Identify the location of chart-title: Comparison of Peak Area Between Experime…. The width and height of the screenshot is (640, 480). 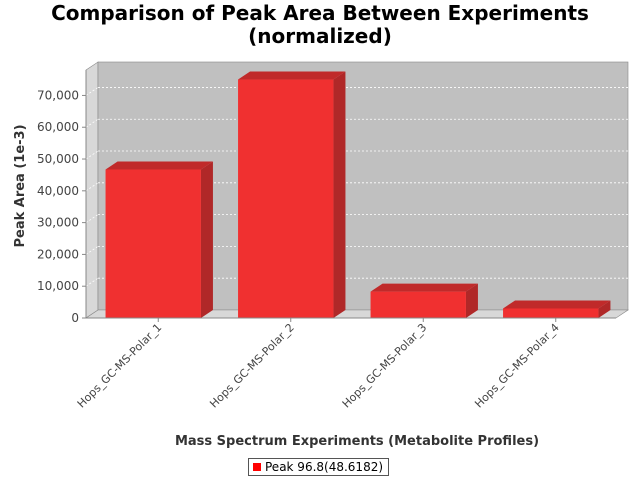
(320, 25).